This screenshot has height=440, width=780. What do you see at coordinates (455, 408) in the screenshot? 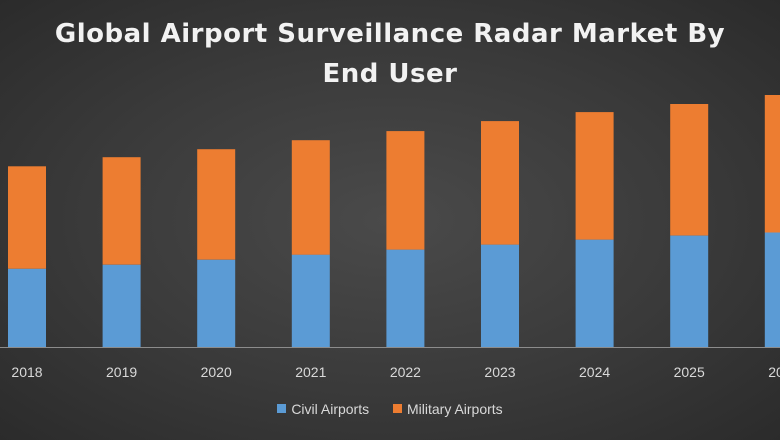
I see `legend-label-military-airports: Military Airports` at bounding box center [455, 408].